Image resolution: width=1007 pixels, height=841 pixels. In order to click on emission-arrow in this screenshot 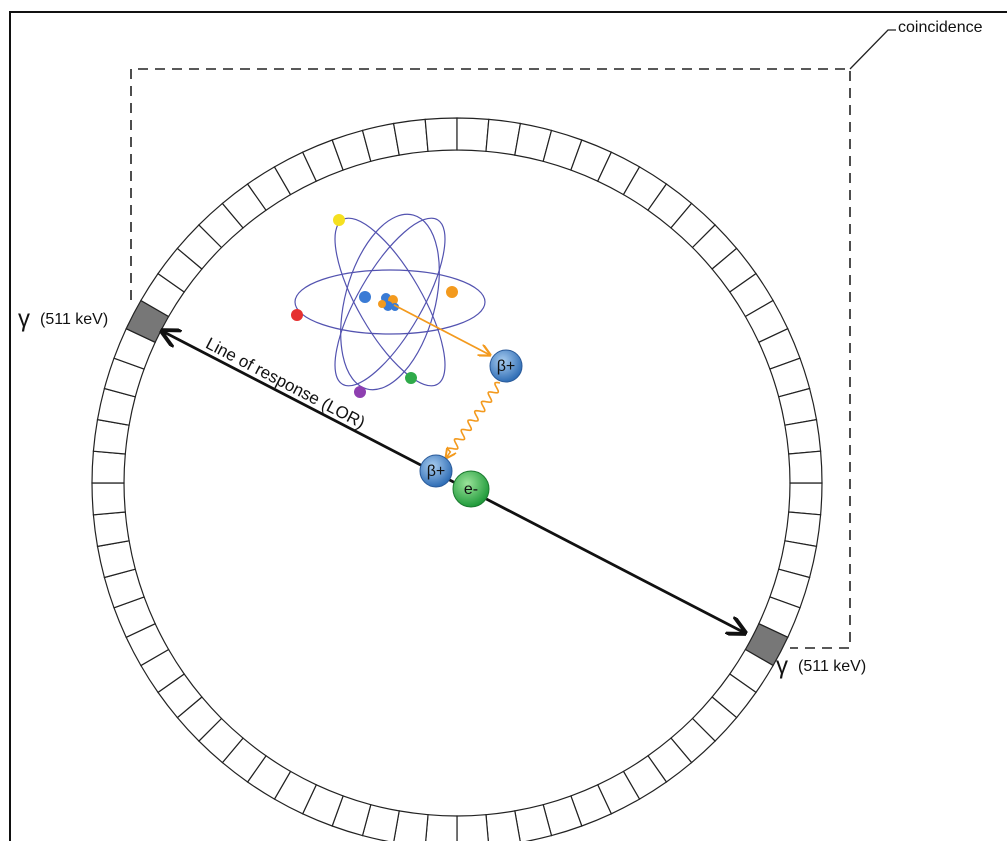, I will do `click(441, 329)`.